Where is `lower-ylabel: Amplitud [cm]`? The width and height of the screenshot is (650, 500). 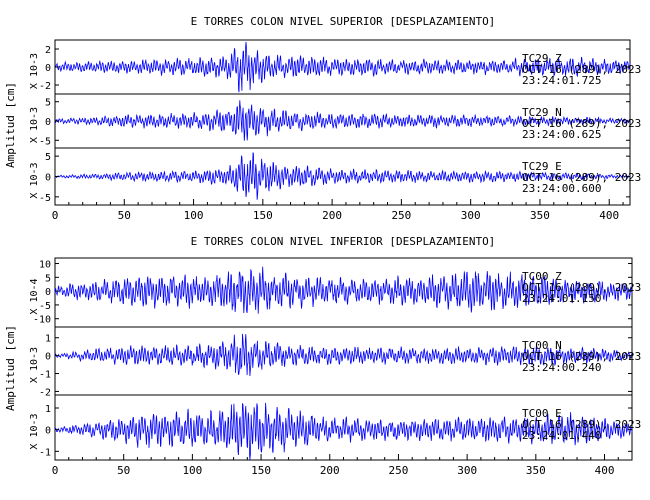
lower-ylabel: Amplitud [cm] is located at coordinates (10, 368).